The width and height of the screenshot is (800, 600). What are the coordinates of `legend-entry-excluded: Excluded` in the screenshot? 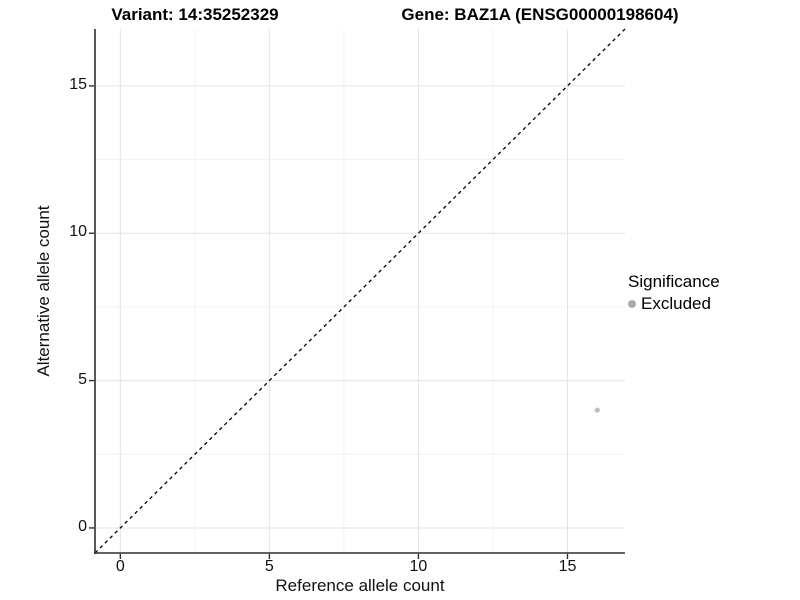 It's located at (674, 304).